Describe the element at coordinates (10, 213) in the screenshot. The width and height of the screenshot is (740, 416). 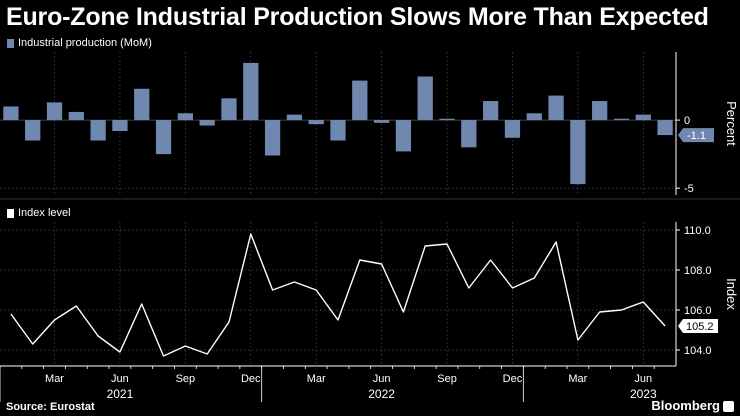
I see `legend-swatch-line` at that location.